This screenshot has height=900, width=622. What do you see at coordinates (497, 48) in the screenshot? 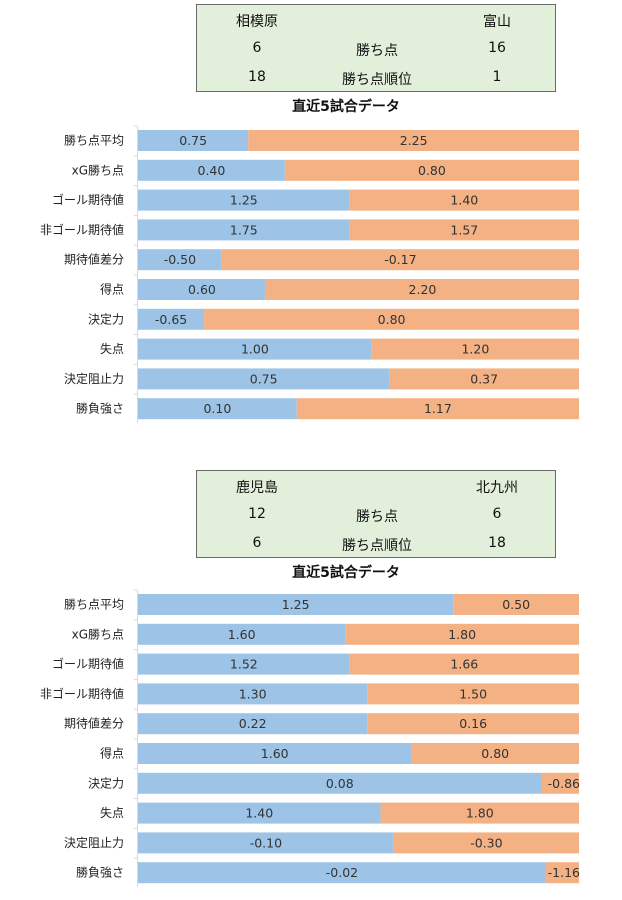
I see `right-points: 16` at bounding box center [497, 48].